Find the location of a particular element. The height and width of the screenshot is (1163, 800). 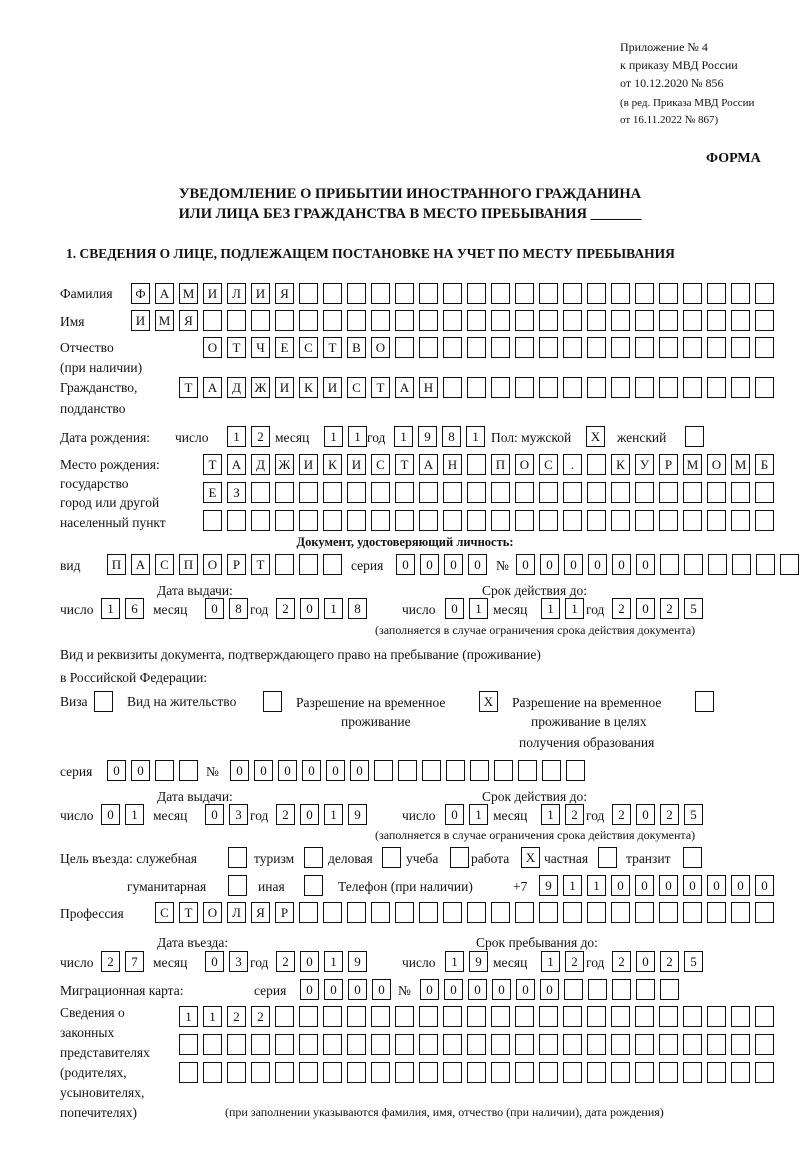

mc-number-cell is located at coordinates (573, 989).